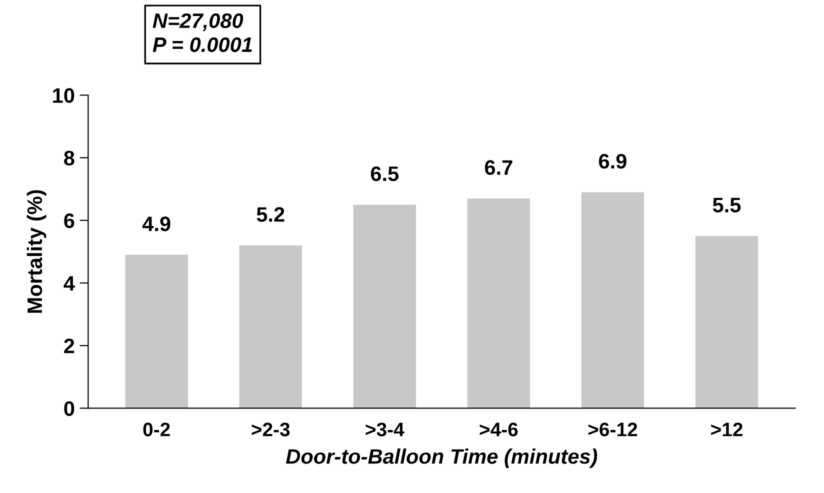 The image size is (824, 493). What do you see at coordinates (726, 205) in the screenshot?
I see `data-label: 5.5` at bounding box center [726, 205].